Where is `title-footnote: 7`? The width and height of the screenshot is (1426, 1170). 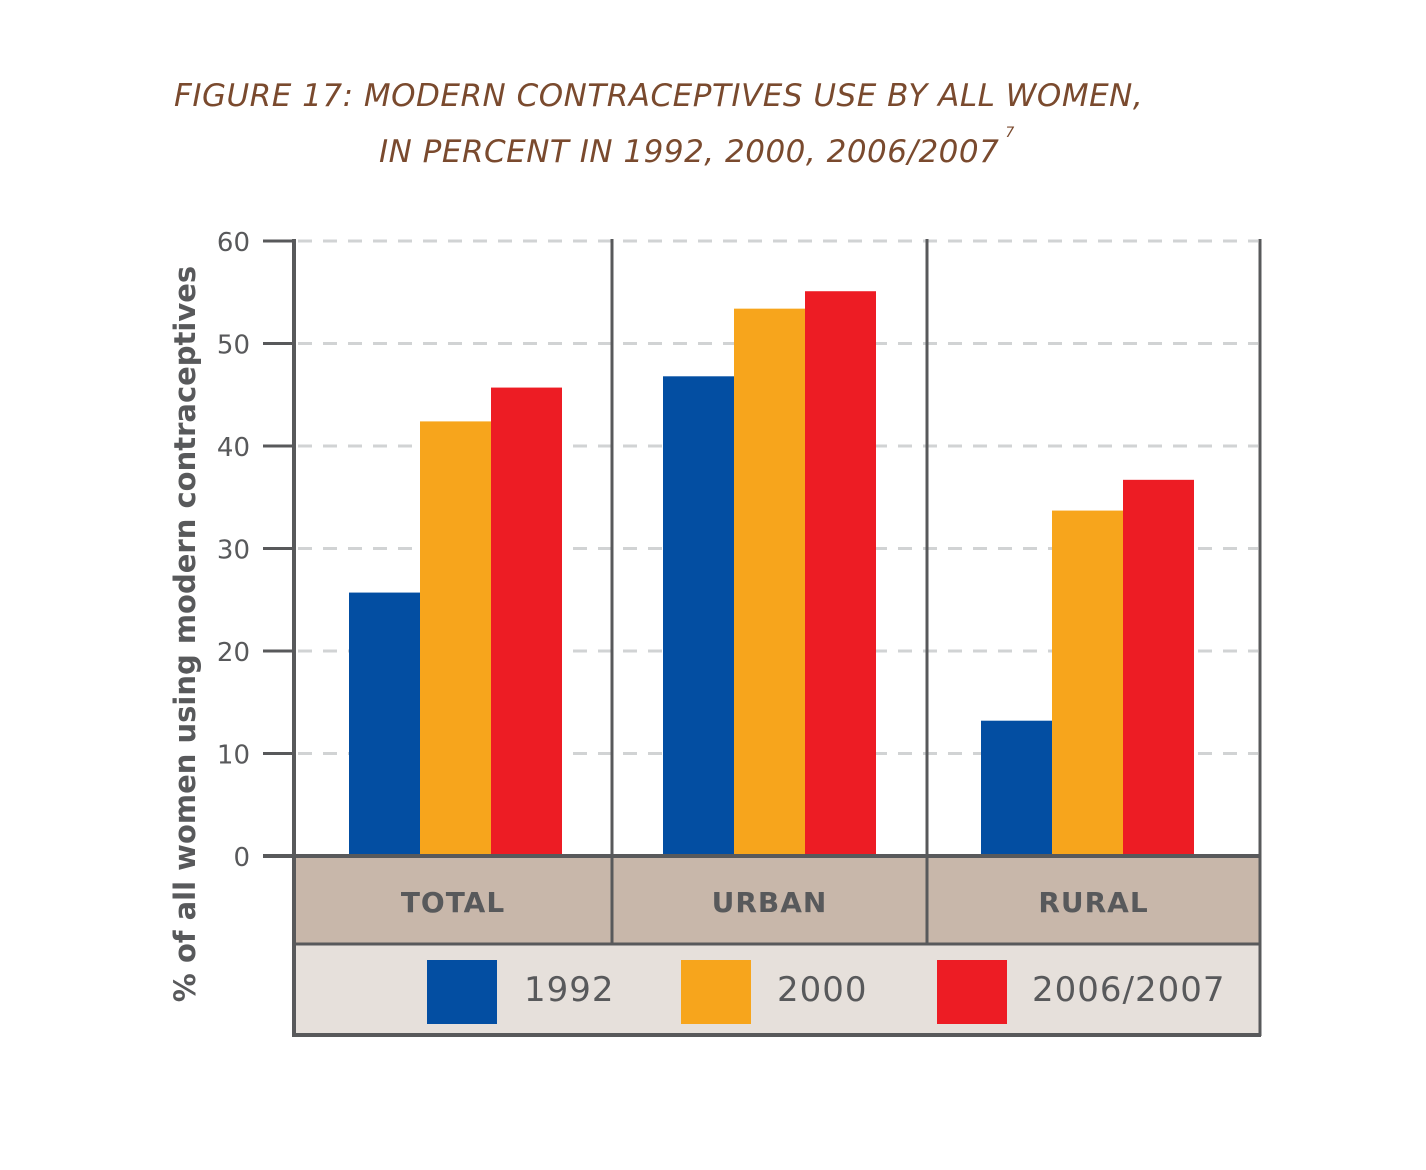 title-footnote: 7 is located at coordinates (1010, 132).